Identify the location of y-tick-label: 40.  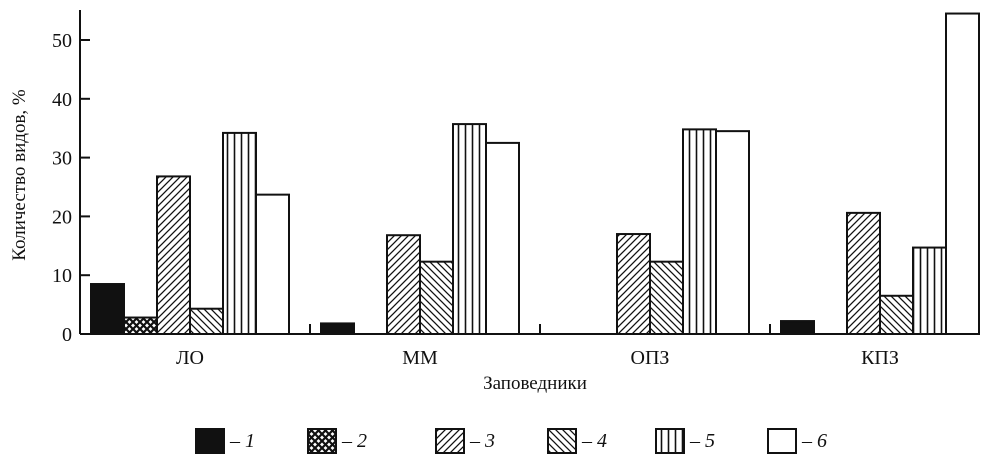
(62, 100).